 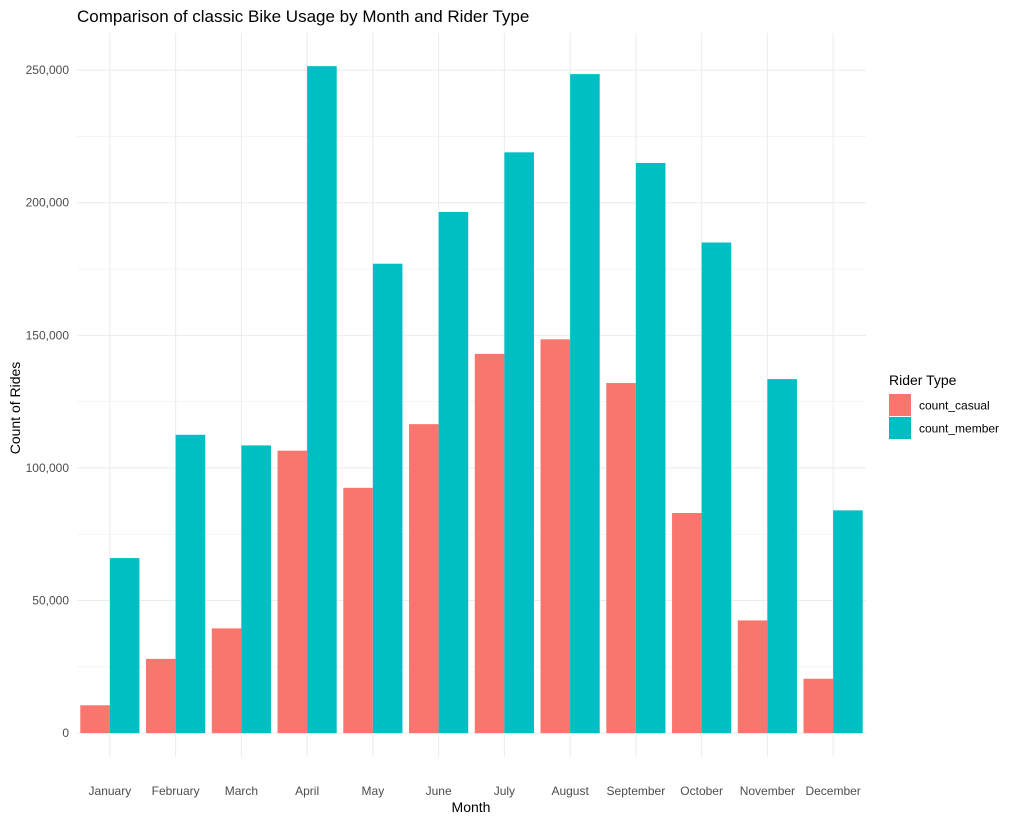 What do you see at coordinates (752, 677) in the screenshot?
I see `bar-count_casual-november` at bounding box center [752, 677].